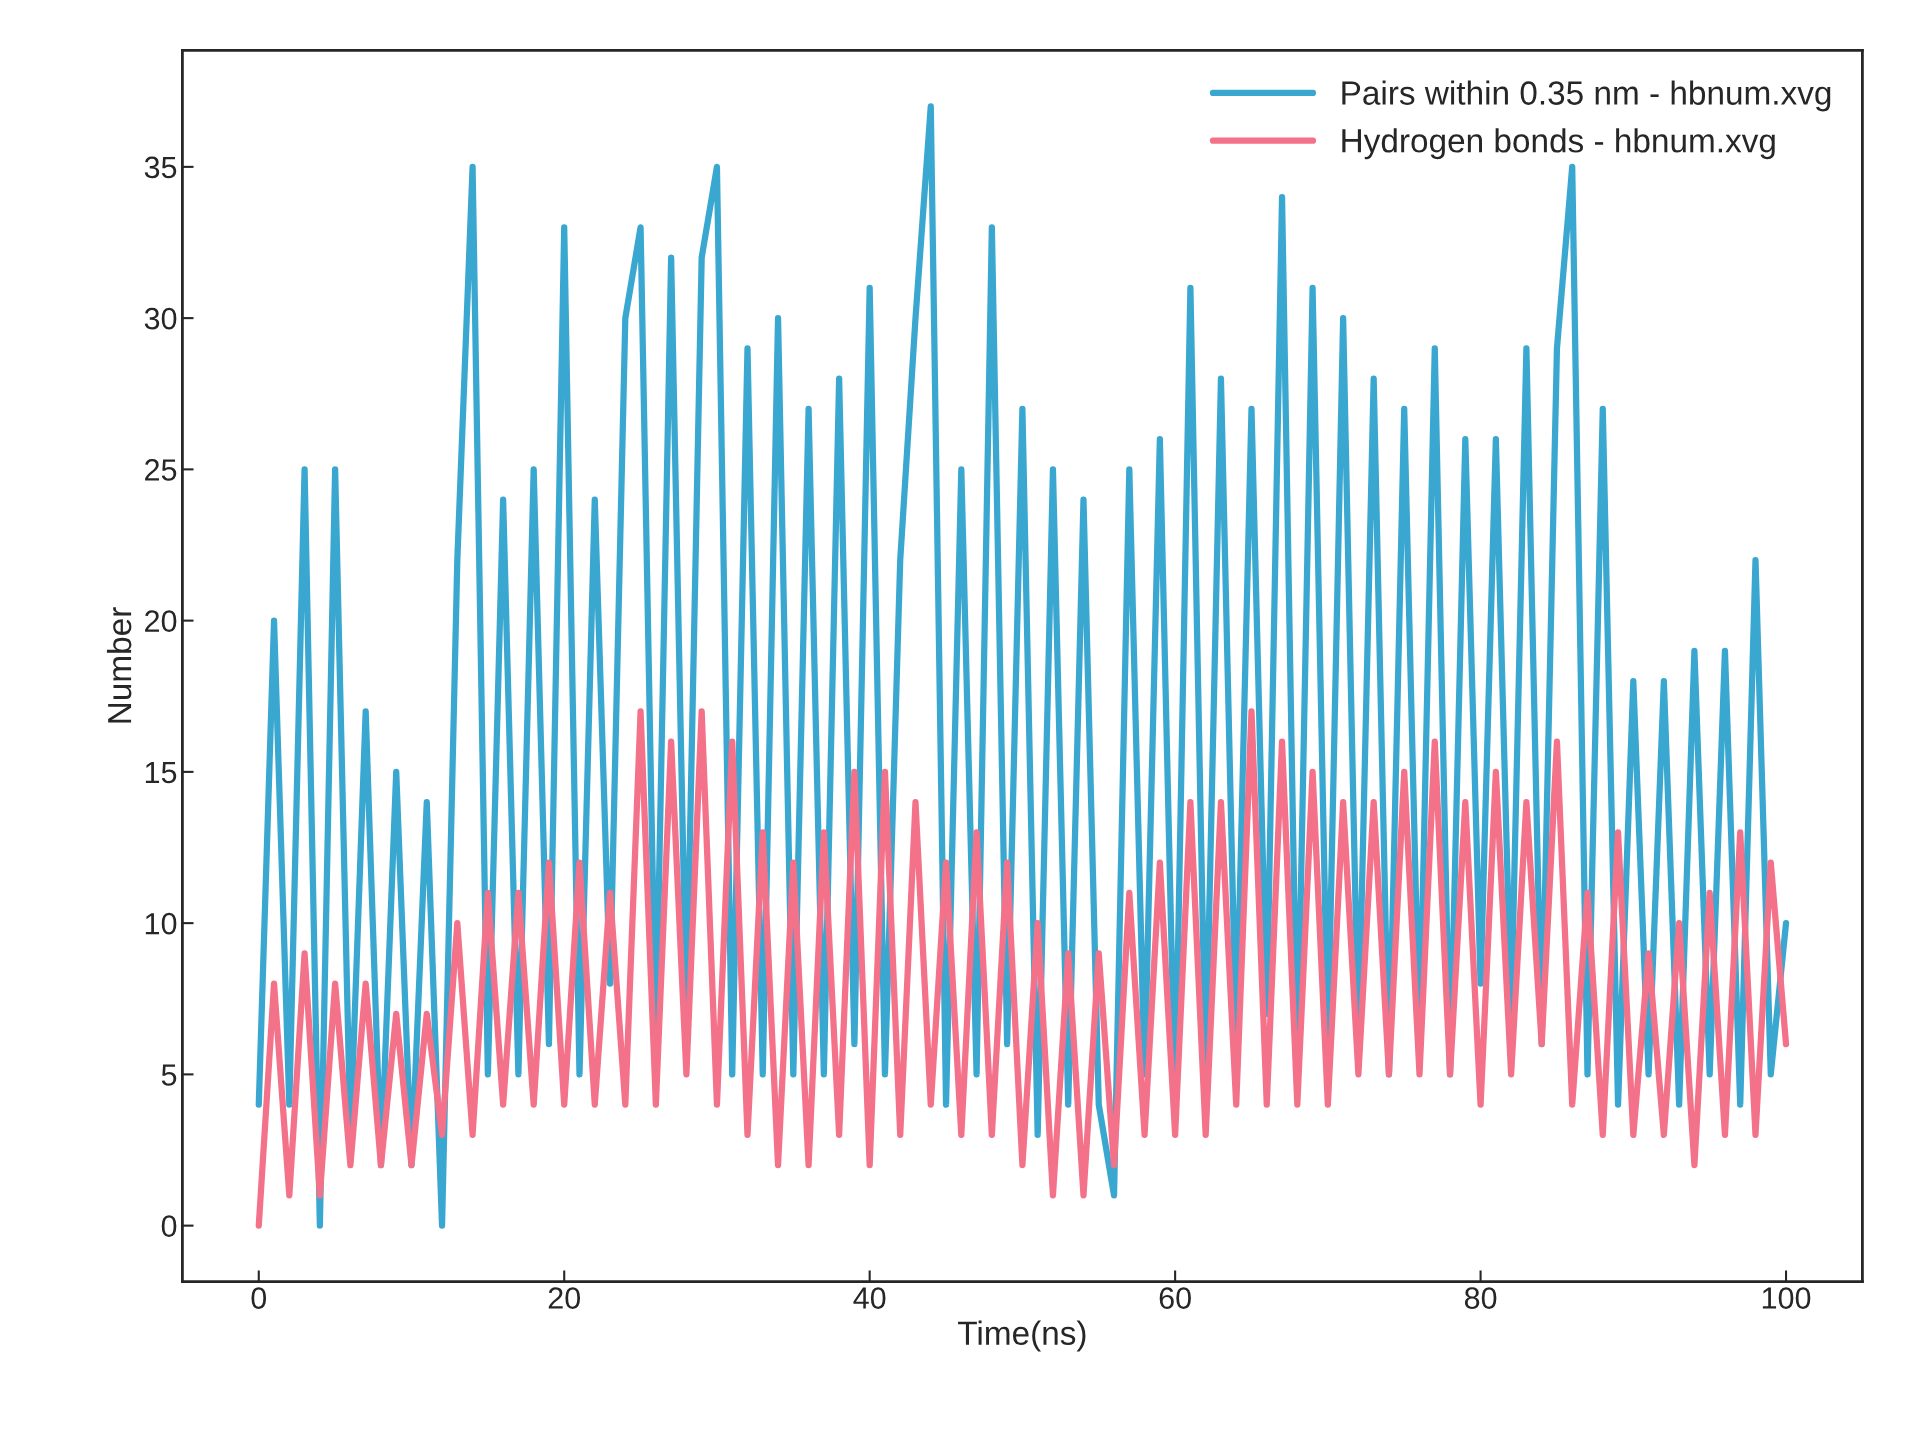 The width and height of the screenshot is (1920, 1440). What do you see at coordinates (1022, 1336) in the screenshot?
I see `x-axis-title: Time(ns)` at bounding box center [1022, 1336].